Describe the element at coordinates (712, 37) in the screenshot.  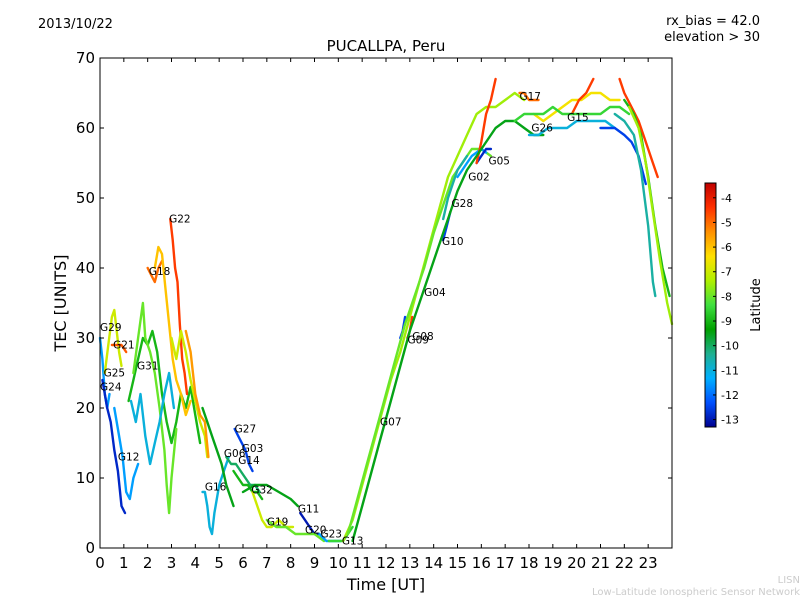
I see `elevation-label: elevation > 30` at that location.